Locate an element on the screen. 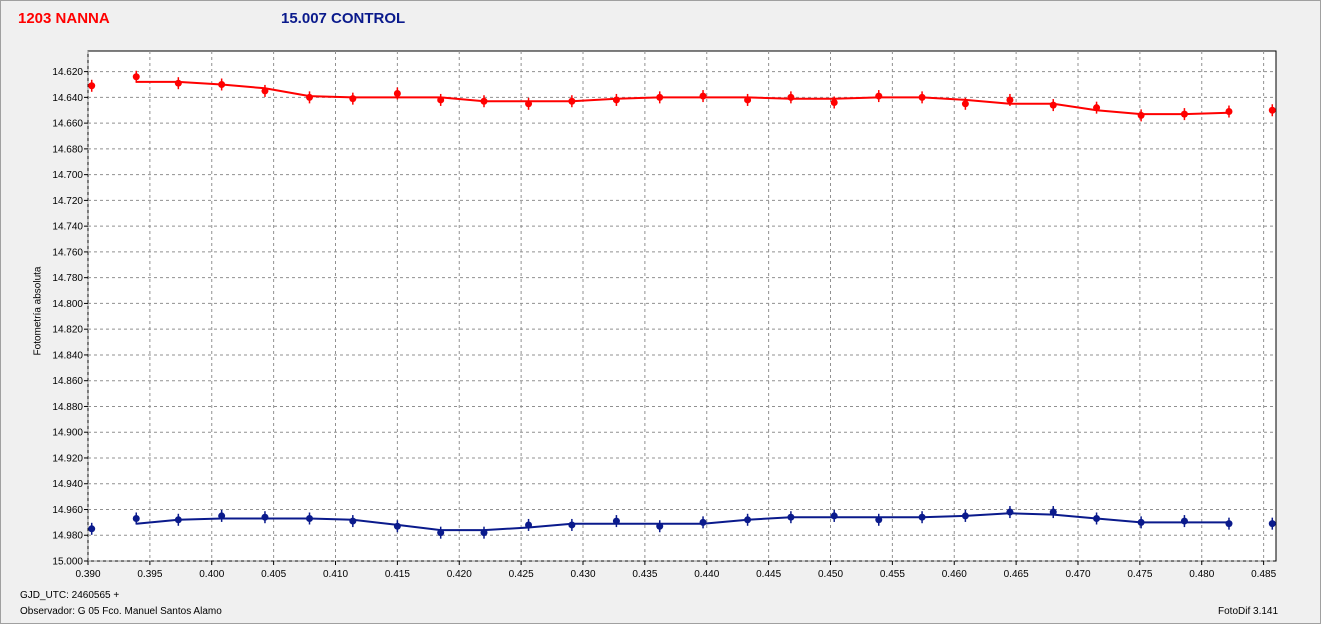  x-tick-label: 0.435 is located at coordinates (644, 574).